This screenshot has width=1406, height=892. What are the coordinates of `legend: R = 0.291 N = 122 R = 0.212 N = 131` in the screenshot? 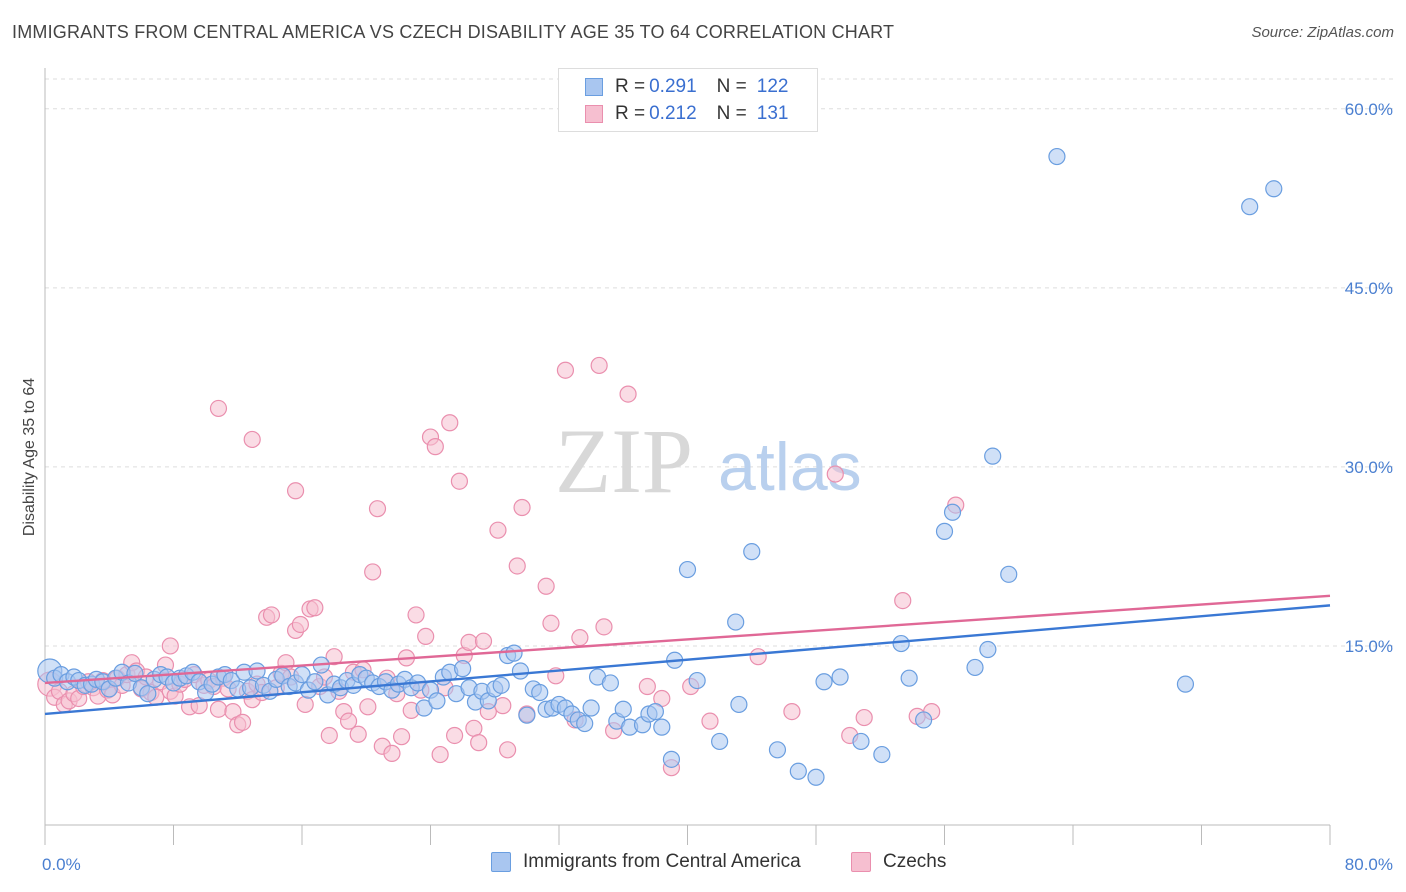 It's located at (688, 100).